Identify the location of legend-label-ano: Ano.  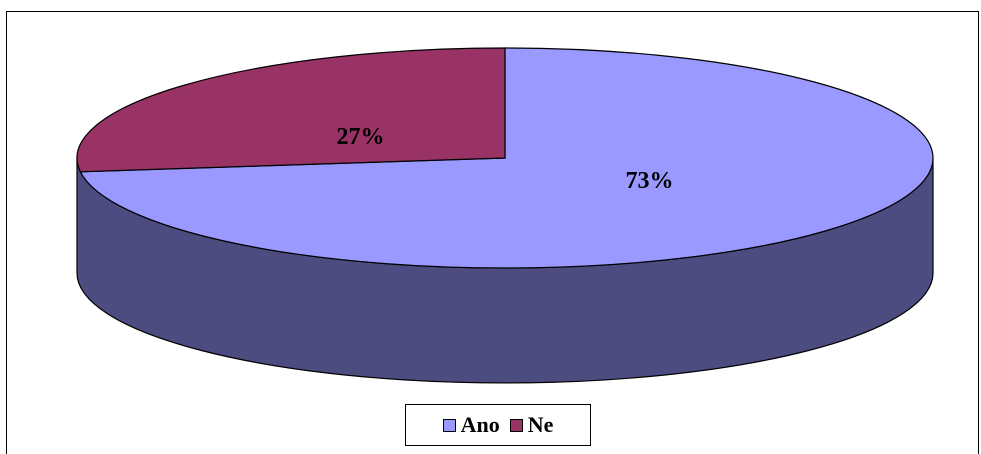
(480, 424).